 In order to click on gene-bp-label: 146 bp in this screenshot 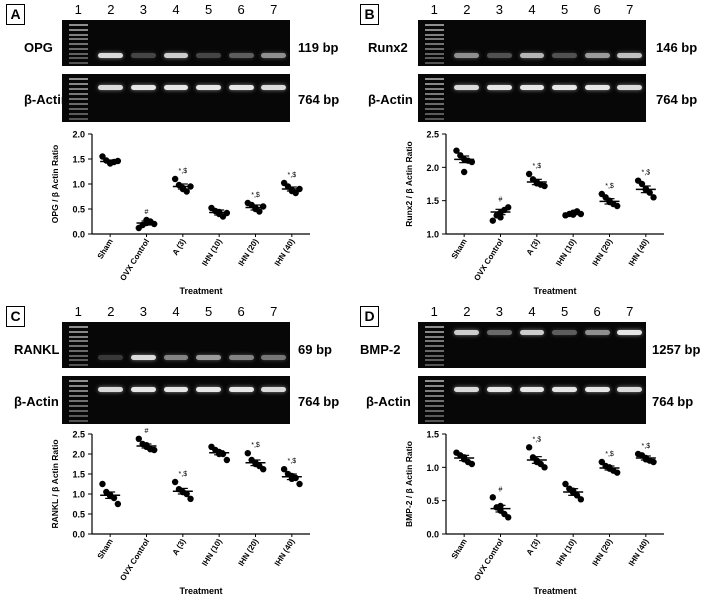, I will do `click(677, 47)`.